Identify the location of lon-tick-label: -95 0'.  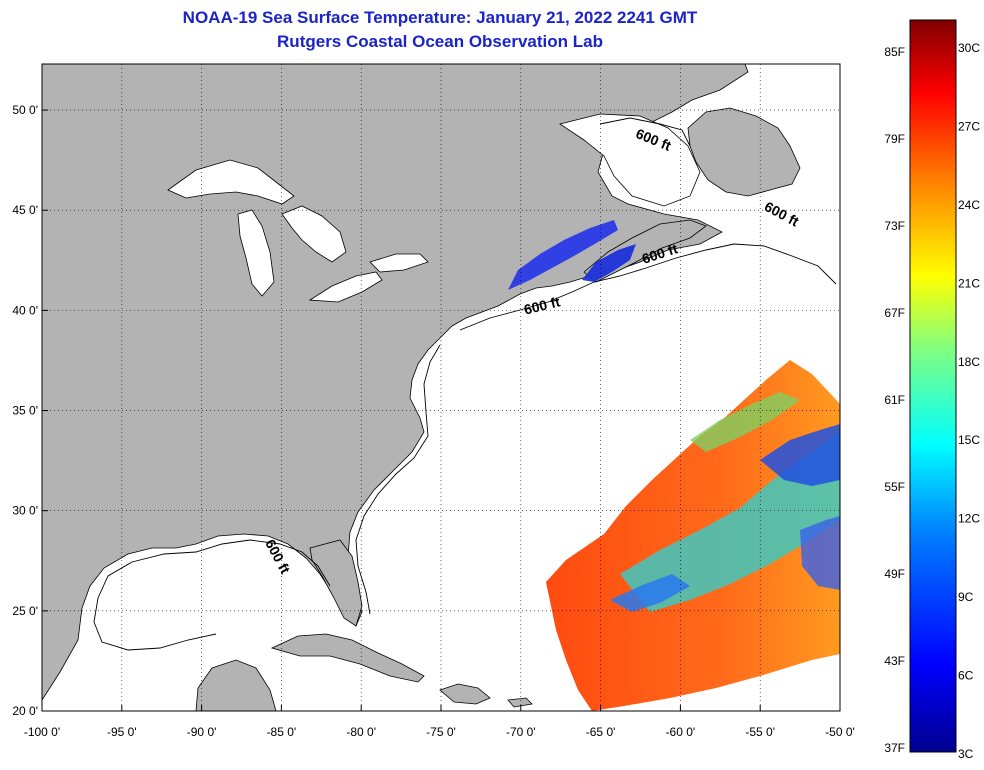
(122, 732).